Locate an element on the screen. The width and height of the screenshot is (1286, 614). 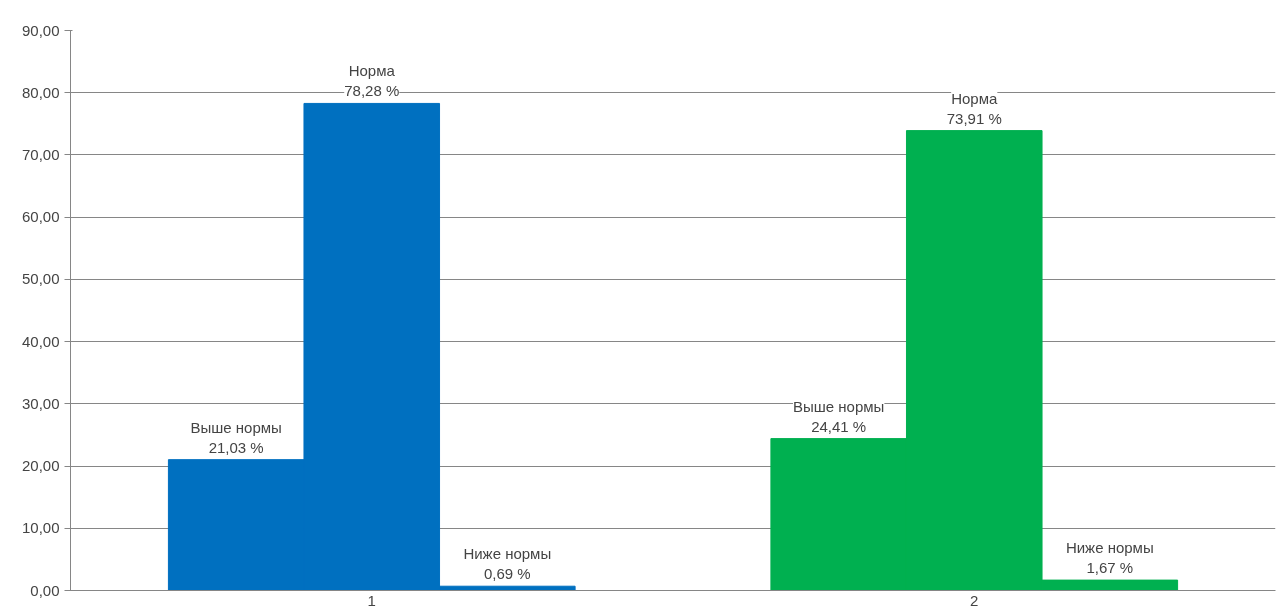
series-label: Выше нормы is located at coordinates (236, 427).